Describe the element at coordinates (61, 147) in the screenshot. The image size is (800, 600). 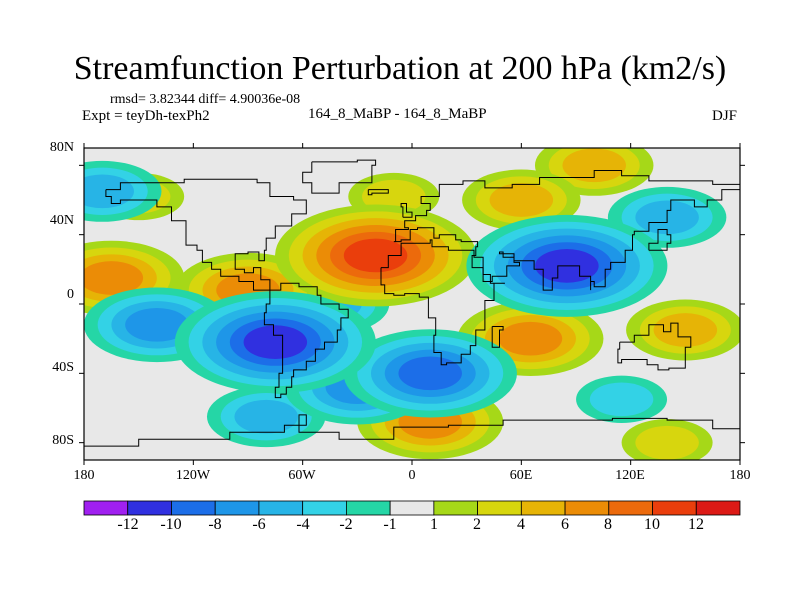
I see `lat-label-80n: 80N` at that location.